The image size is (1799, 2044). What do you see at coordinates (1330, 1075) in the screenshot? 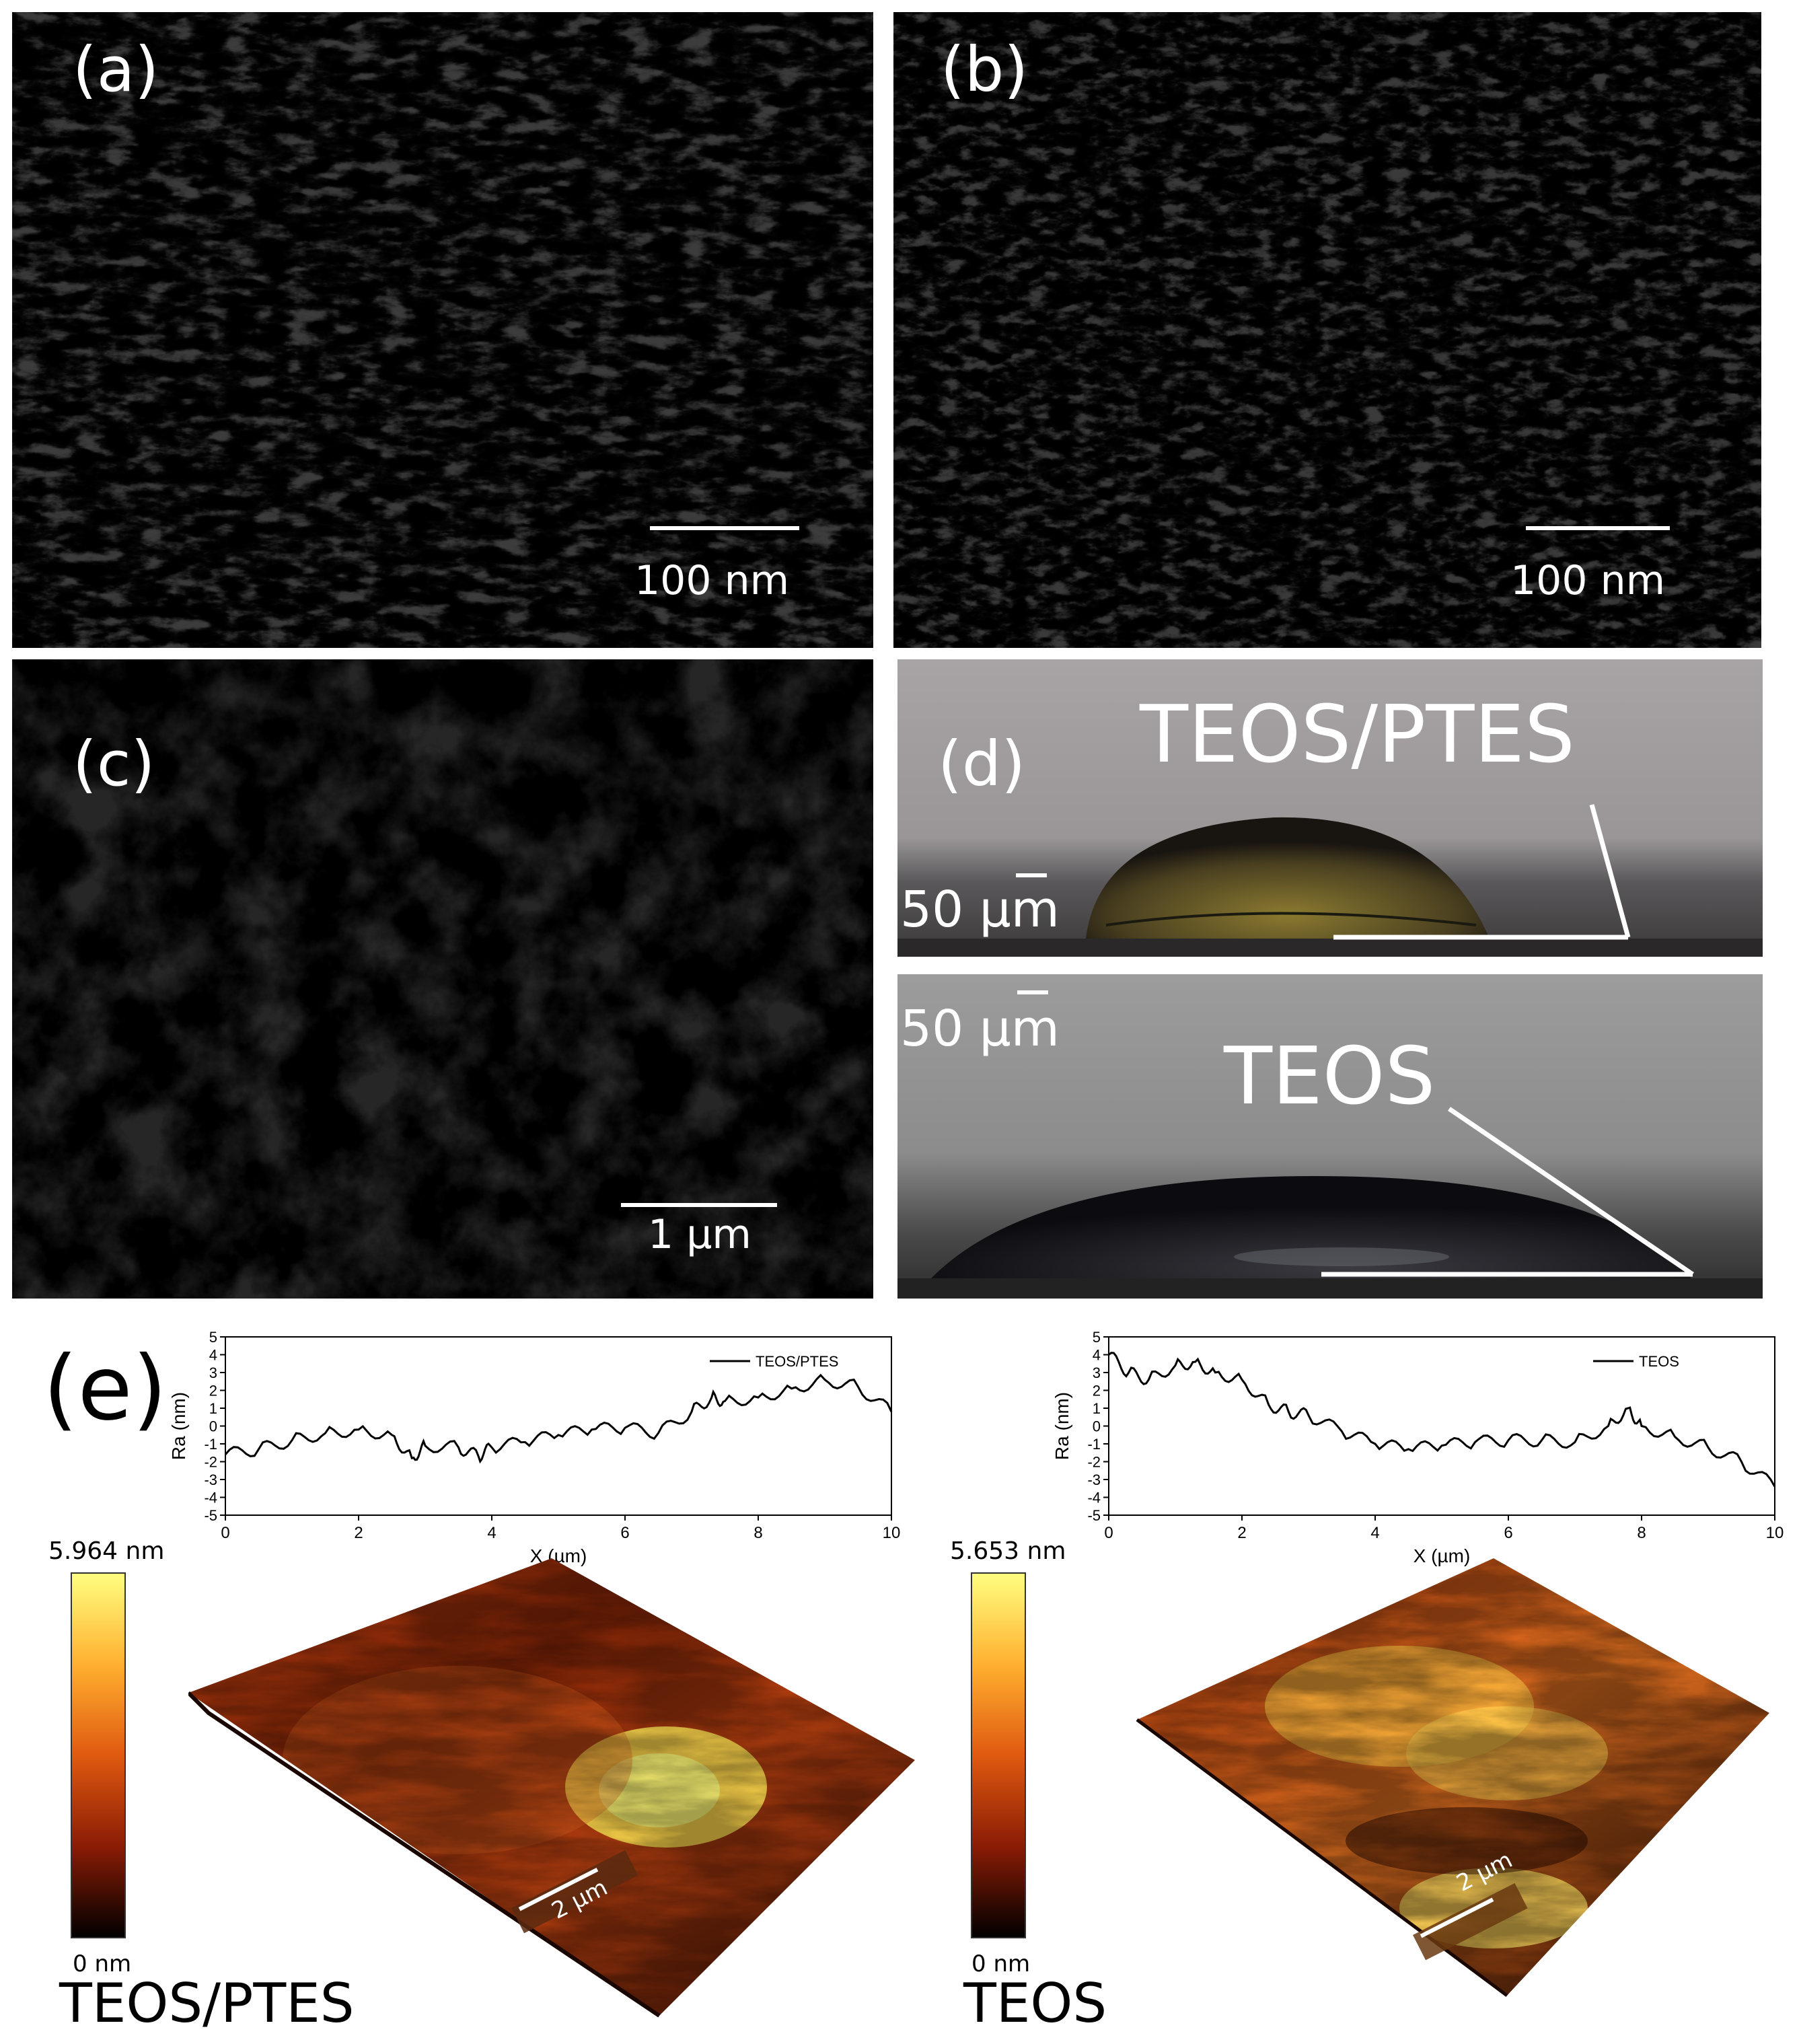
I see `droplet-title-teos: TEOS` at bounding box center [1330, 1075].